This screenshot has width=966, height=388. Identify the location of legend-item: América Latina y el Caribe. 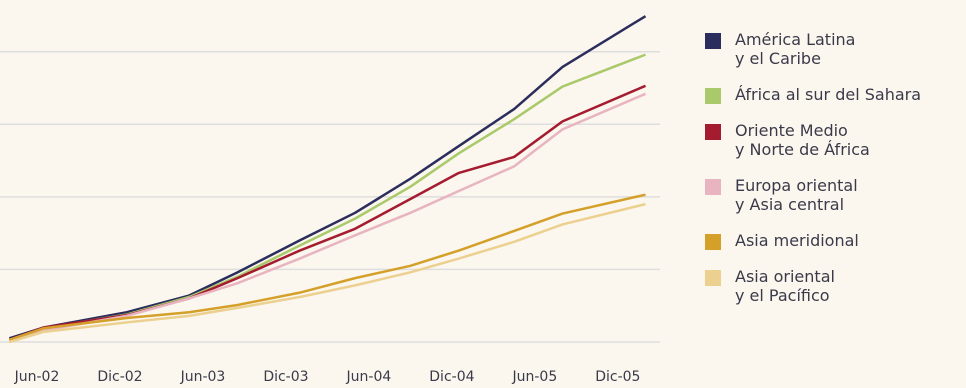
(835, 49).